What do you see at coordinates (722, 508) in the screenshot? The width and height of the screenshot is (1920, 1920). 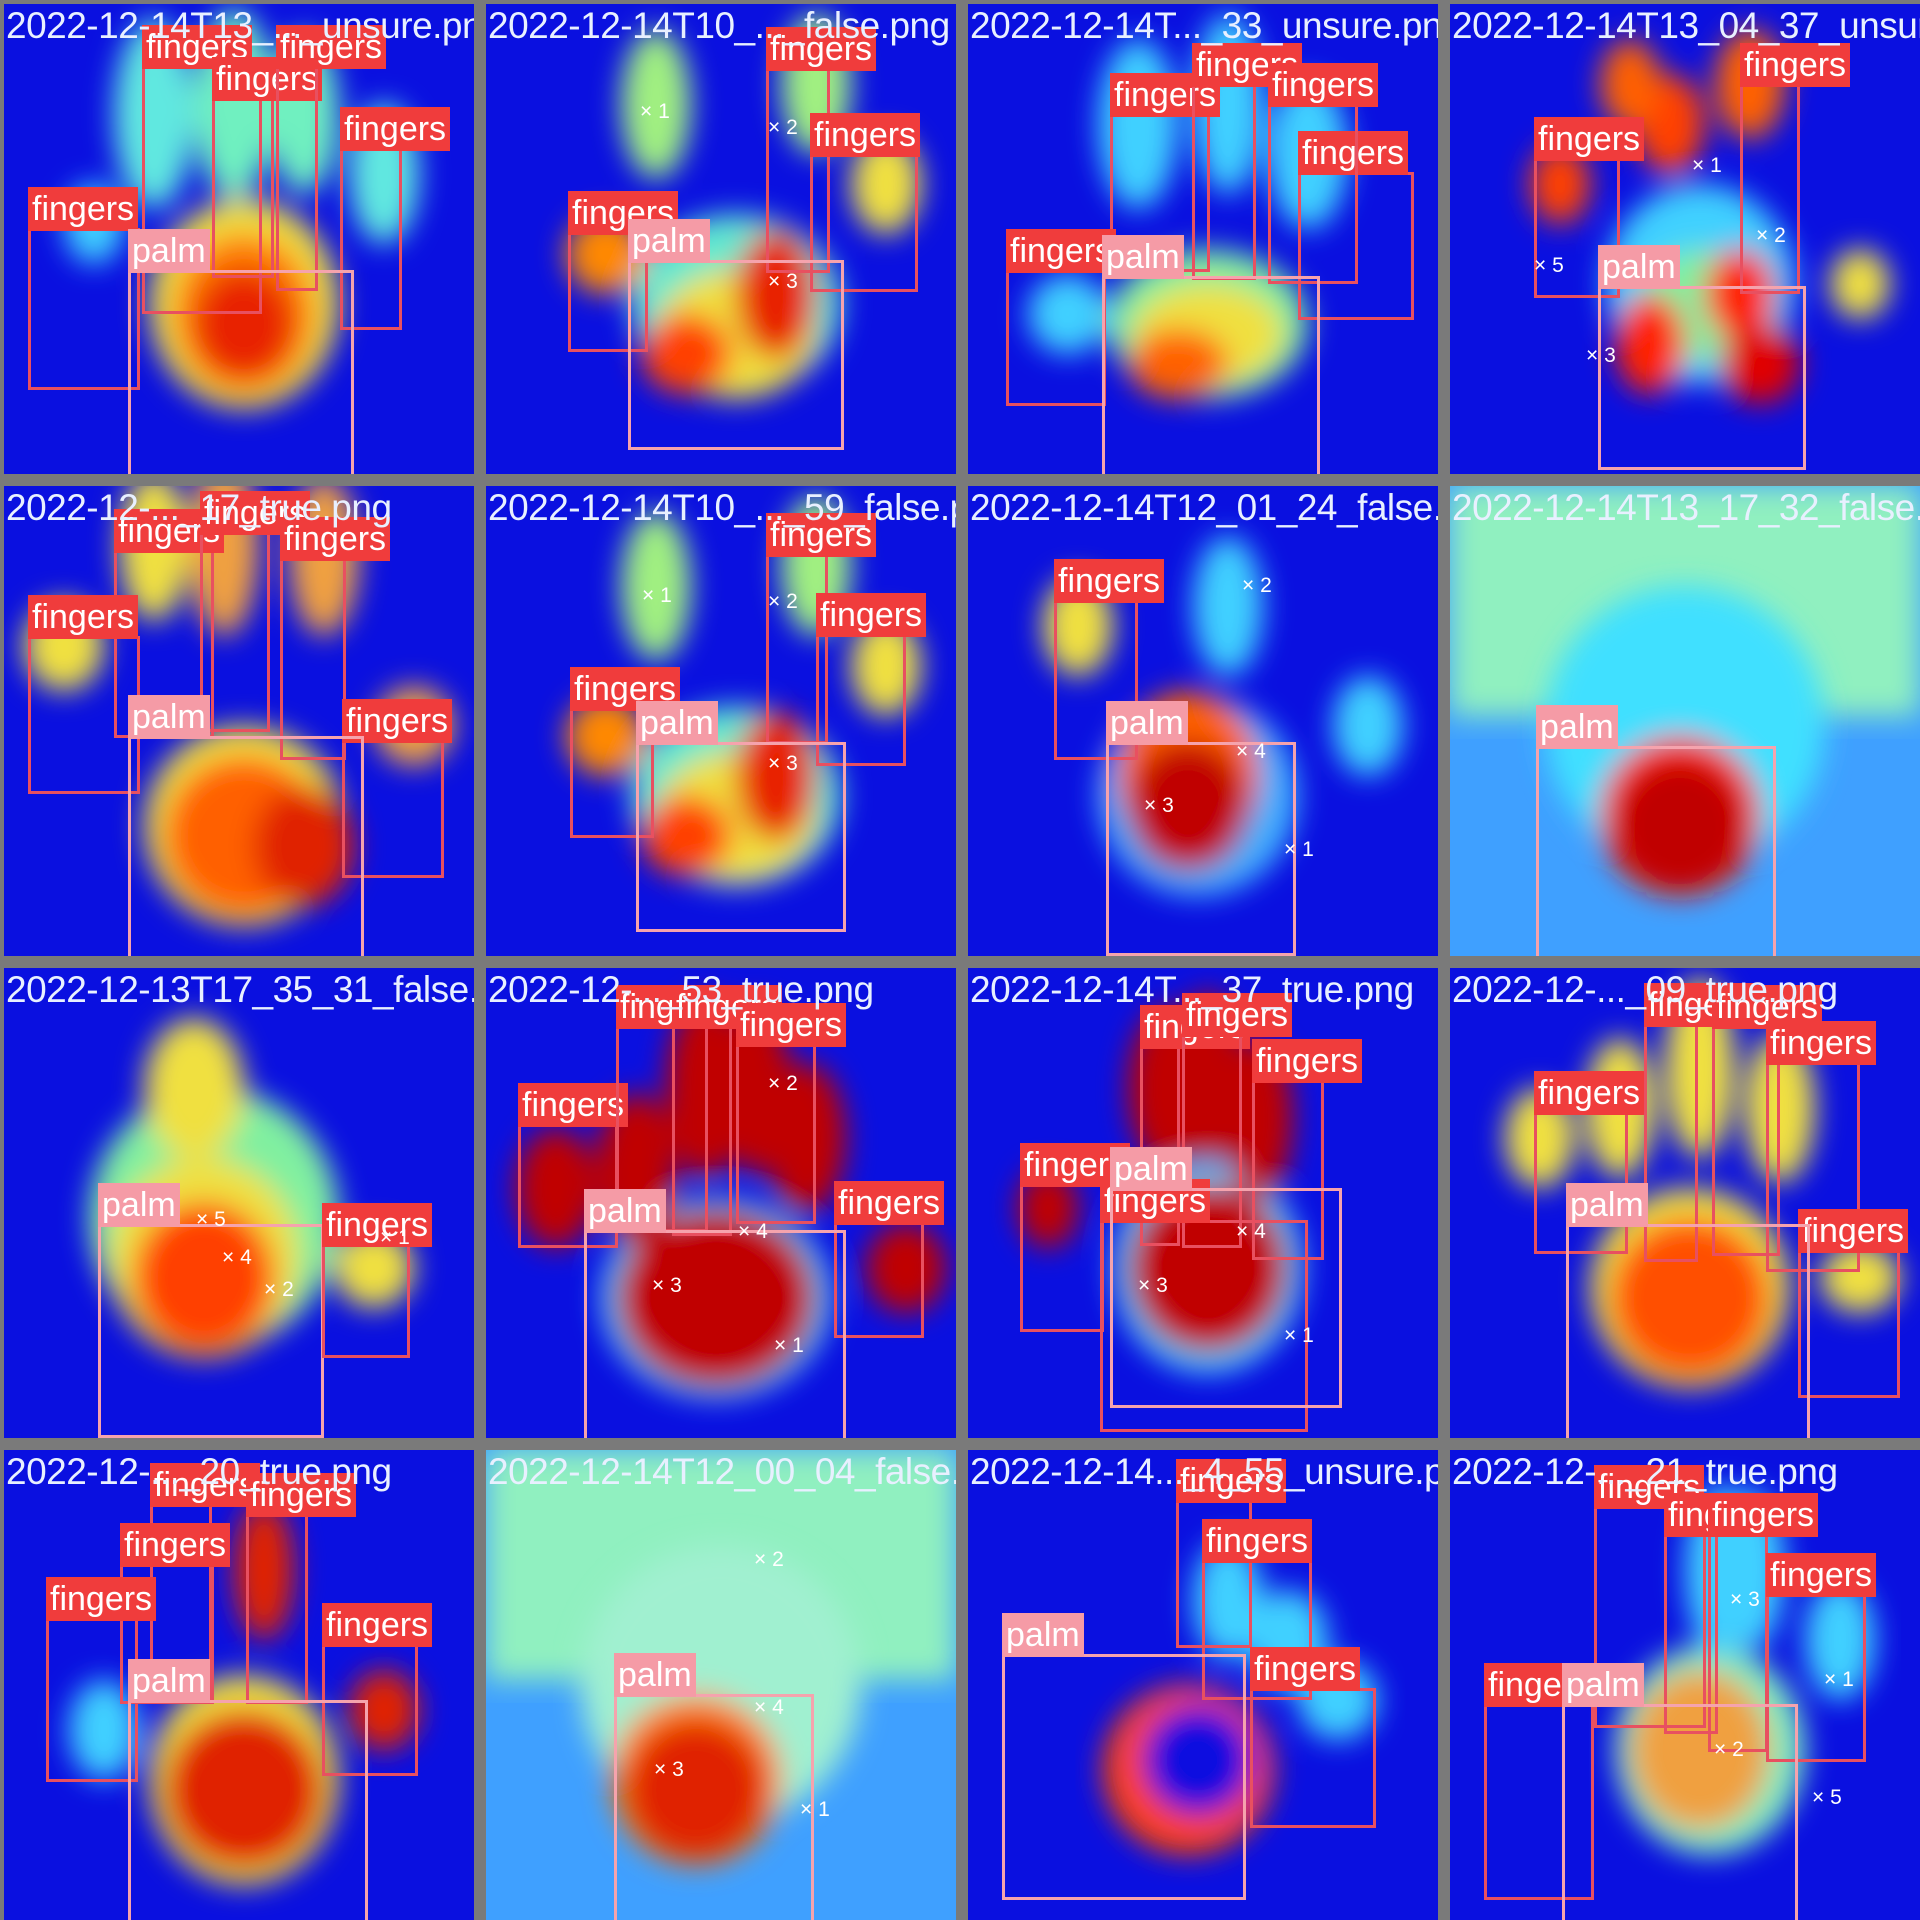 I see `tile-filename-title: 2022-12-14T10_..._59_false.png` at bounding box center [722, 508].